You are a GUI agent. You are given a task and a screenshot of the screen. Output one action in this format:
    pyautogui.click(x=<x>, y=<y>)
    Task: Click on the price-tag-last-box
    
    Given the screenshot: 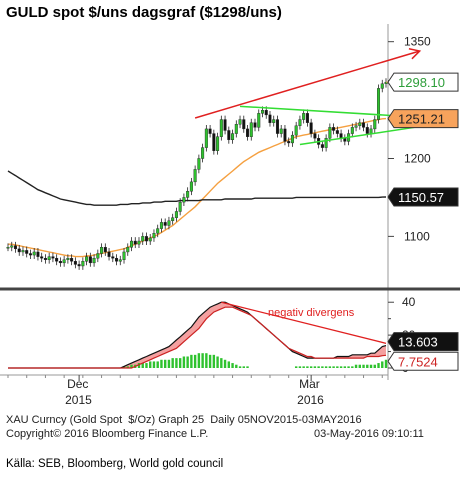 What is the action you would take?
    pyautogui.click(x=423, y=82)
    